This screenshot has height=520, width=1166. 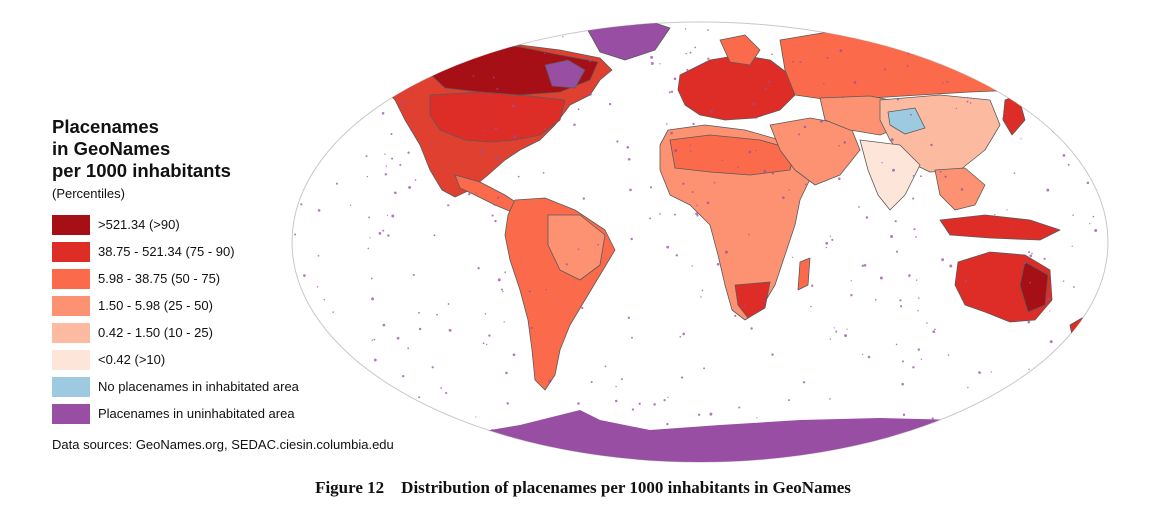 What do you see at coordinates (111, 148) in the screenshot?
I see `legend-title-line-2: in GeoNames` at bounding box center [111, 148].